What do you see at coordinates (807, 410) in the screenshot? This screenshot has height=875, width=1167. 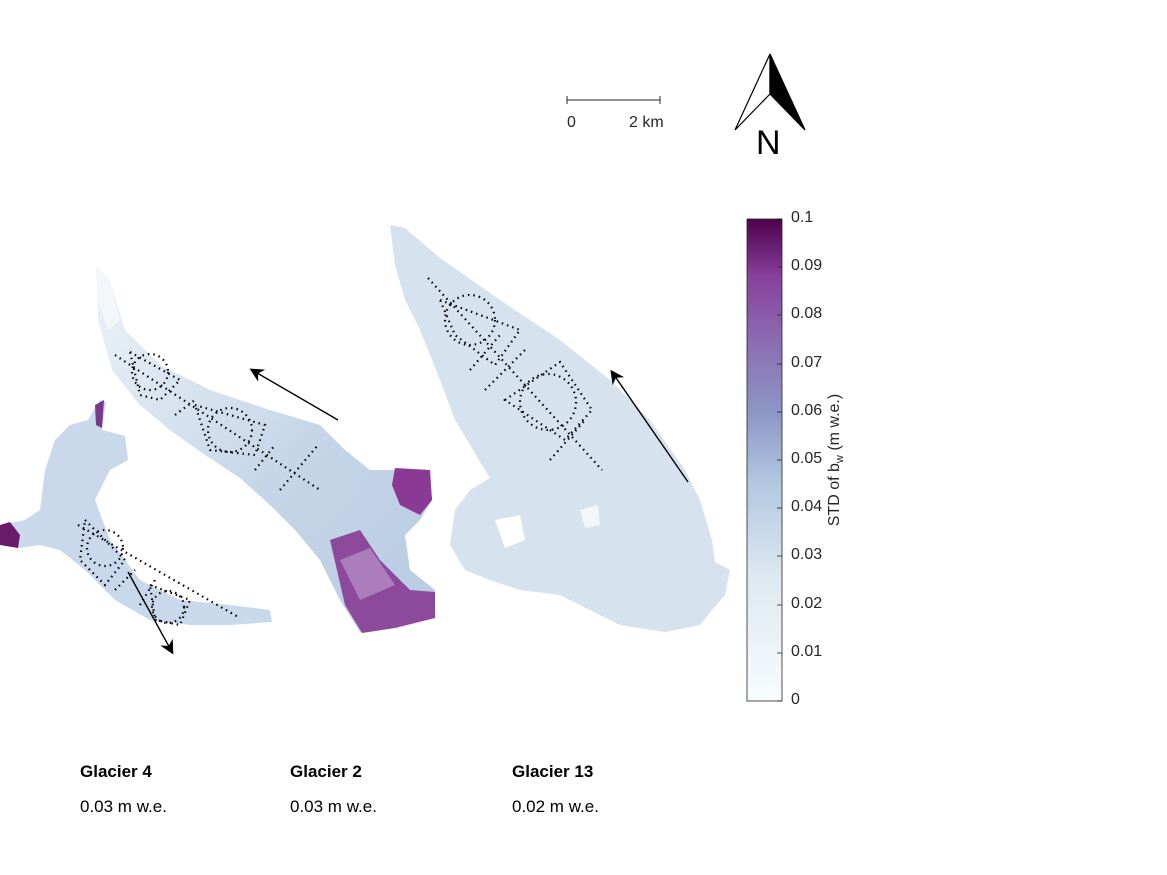 I see `colorbar-tick-label: 0.06` at bounding box center [807, 410].